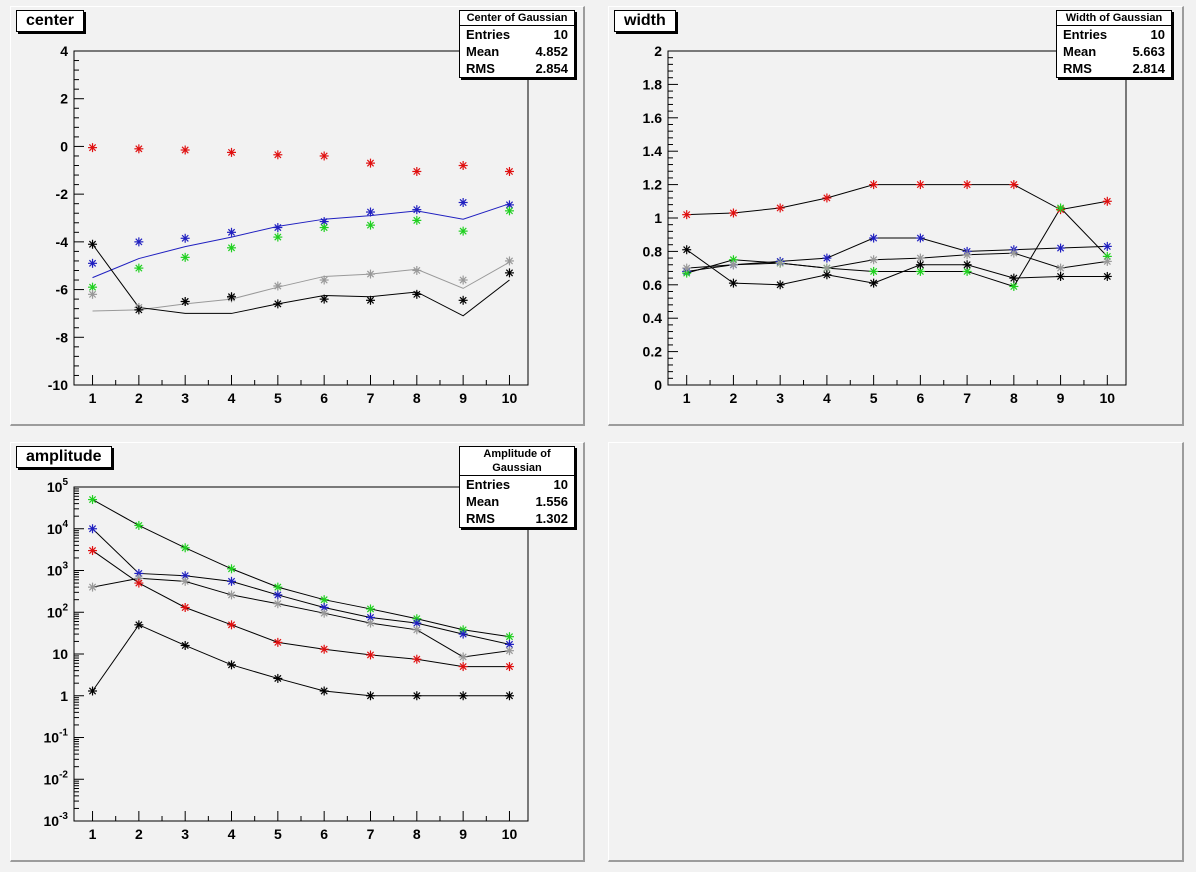 The height and width of the screenshot is (872, 1196). Describe the element at coordinates (517, 501) in the screenshot. I see `stats-row-mean: Mean 1.556` at that location.